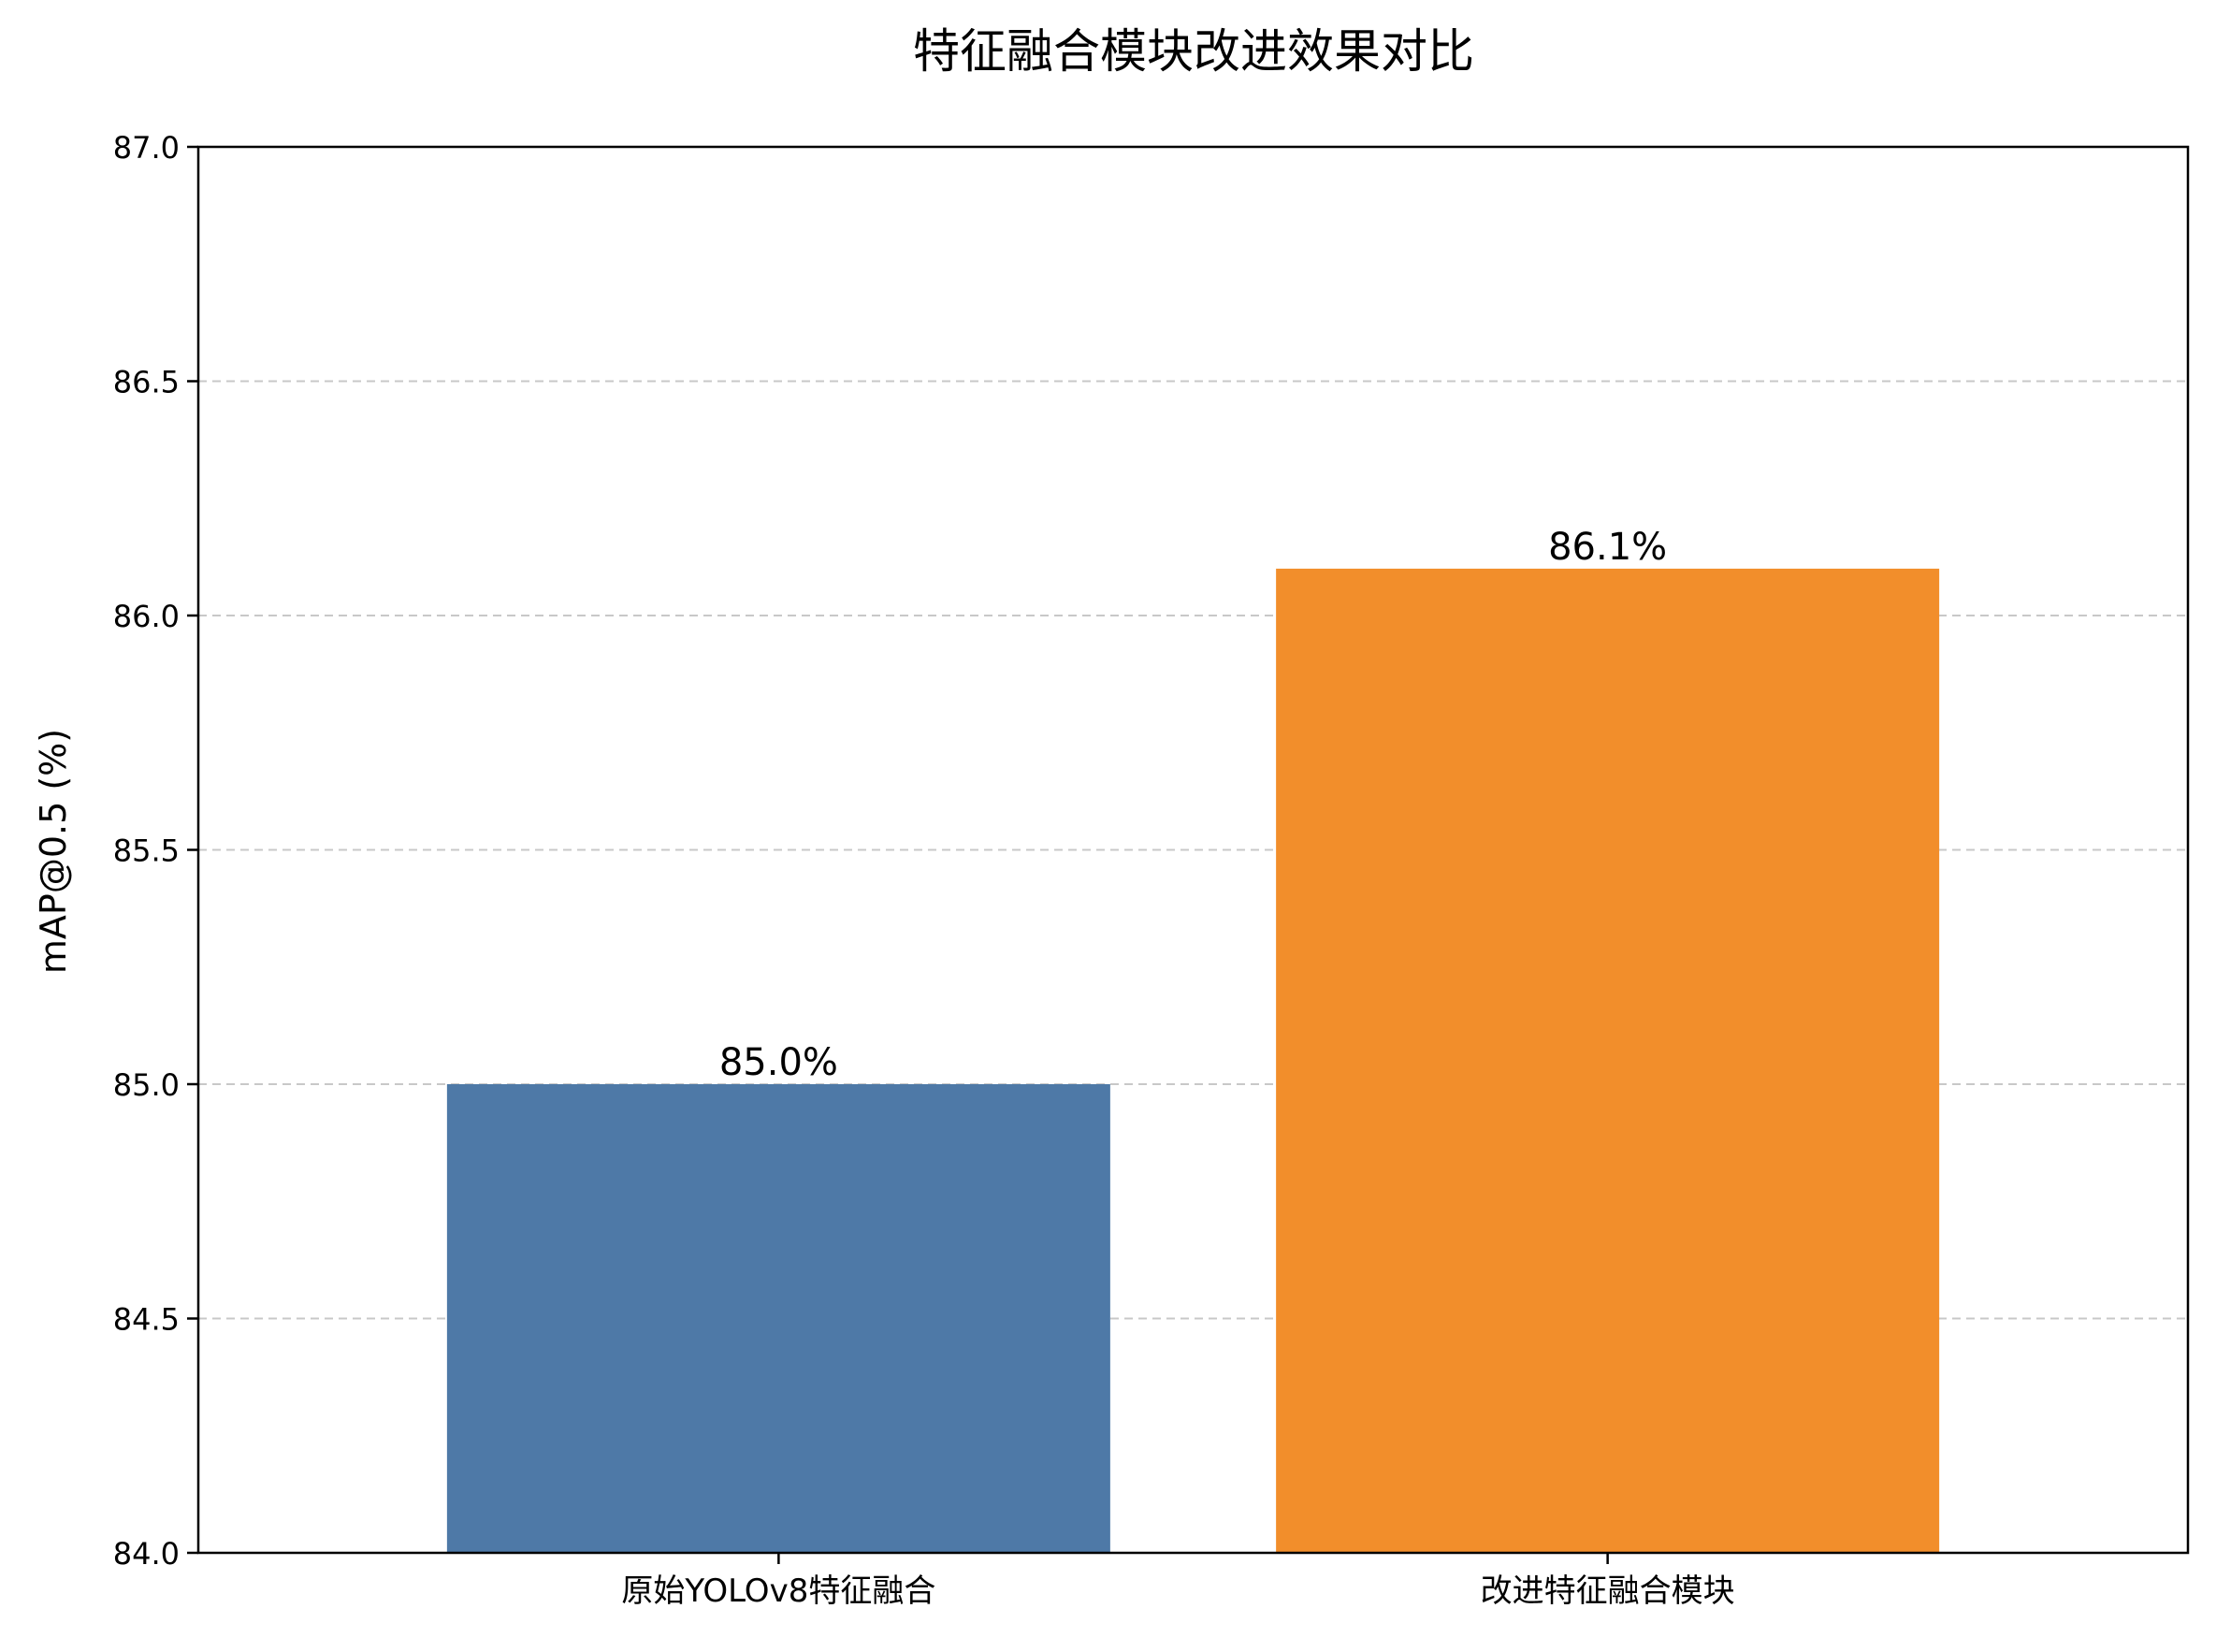 The width and height of the screenshot is (2216, 1652). I want to click on y-axis-ticks: 84.0 84.5 85.0 85.5 86.0 86.5 87.0, so click(155, 851).